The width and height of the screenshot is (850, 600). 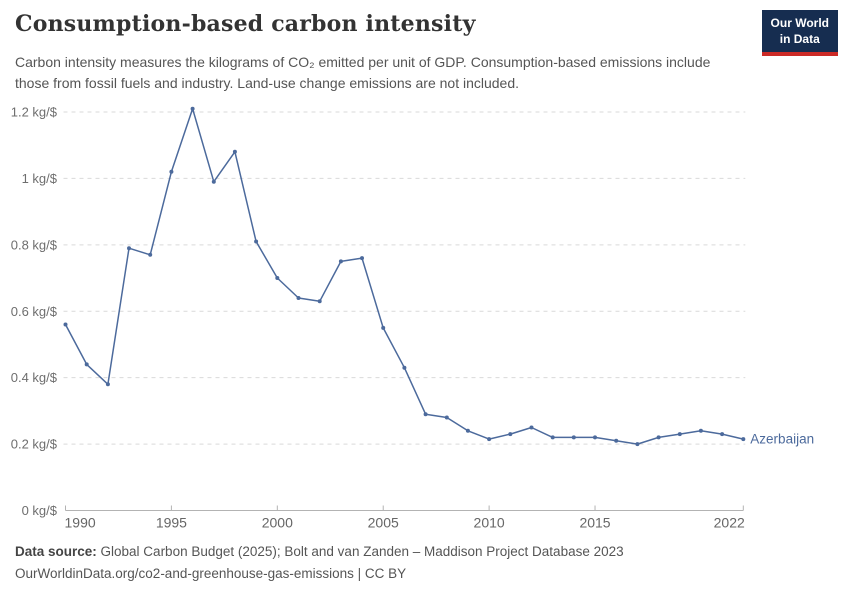 I want to click on owid-logo: Our World in Data, so click(x=799, y=33).